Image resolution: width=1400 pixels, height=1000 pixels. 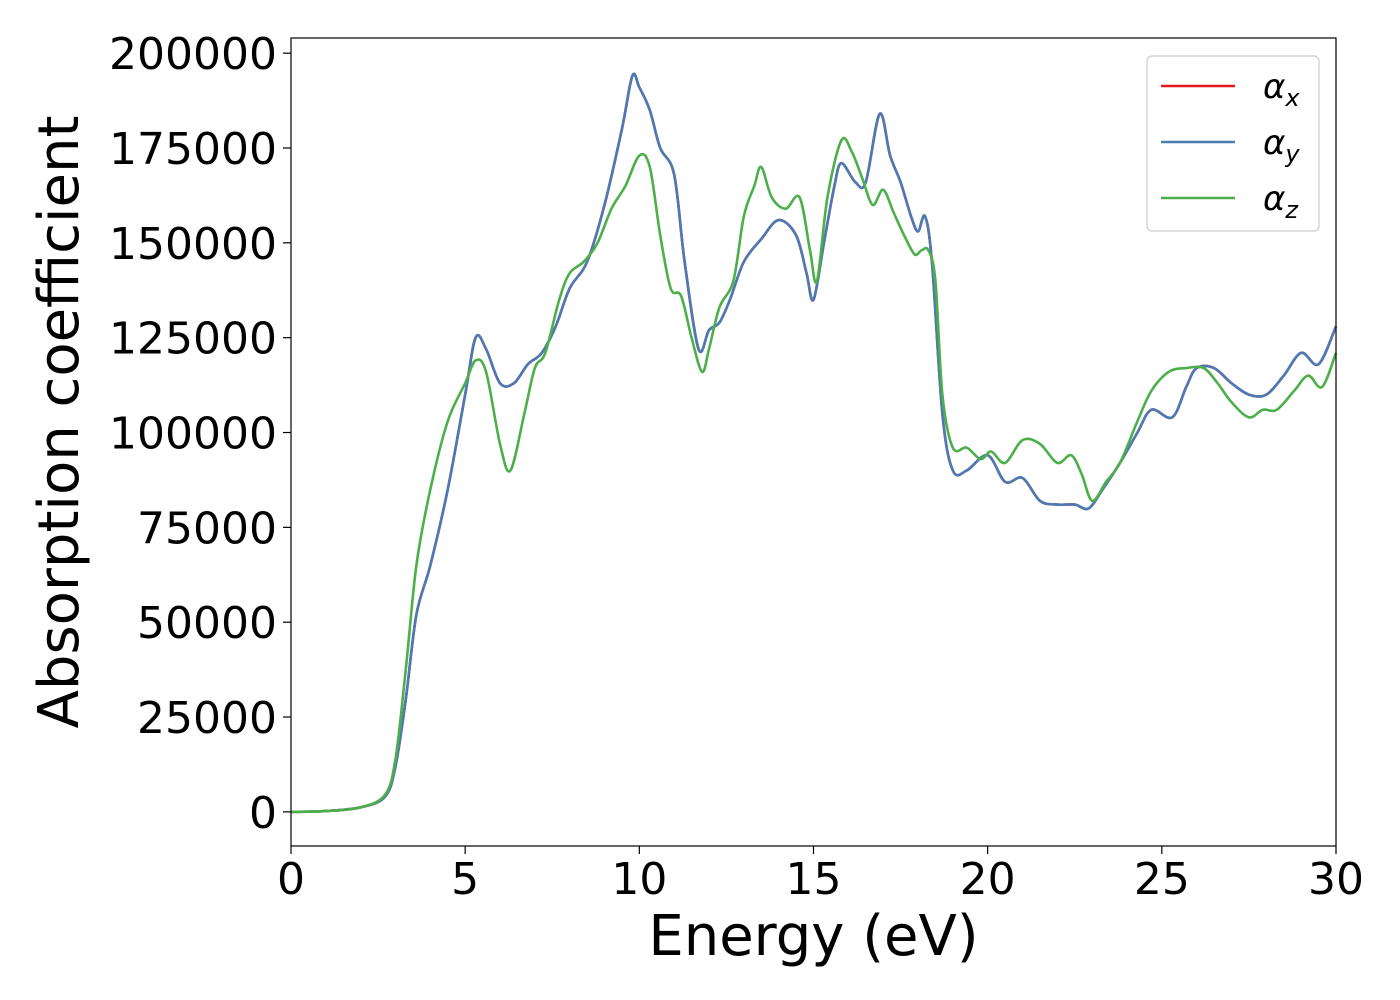 I want to click on y-tick-label: 100000, so click(x=193, y=434).